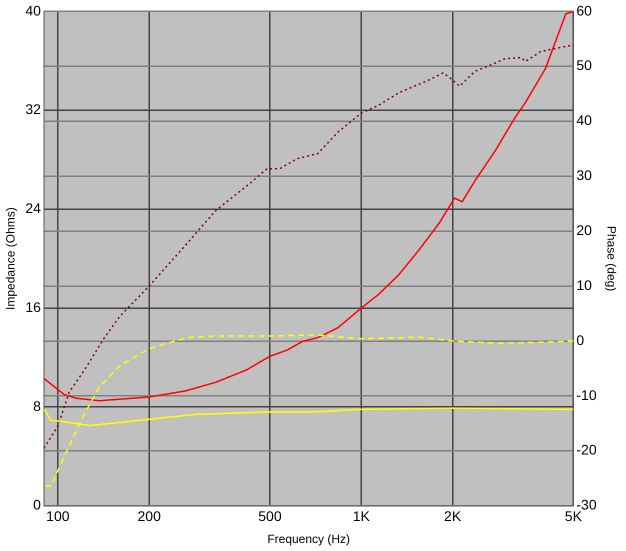 The height and width of the screenshot is (551, 626). What do you see at coordinates (584, 10) in the screenshot?
I see `y2-tick-label: 60` at bounding box center [584, 10].